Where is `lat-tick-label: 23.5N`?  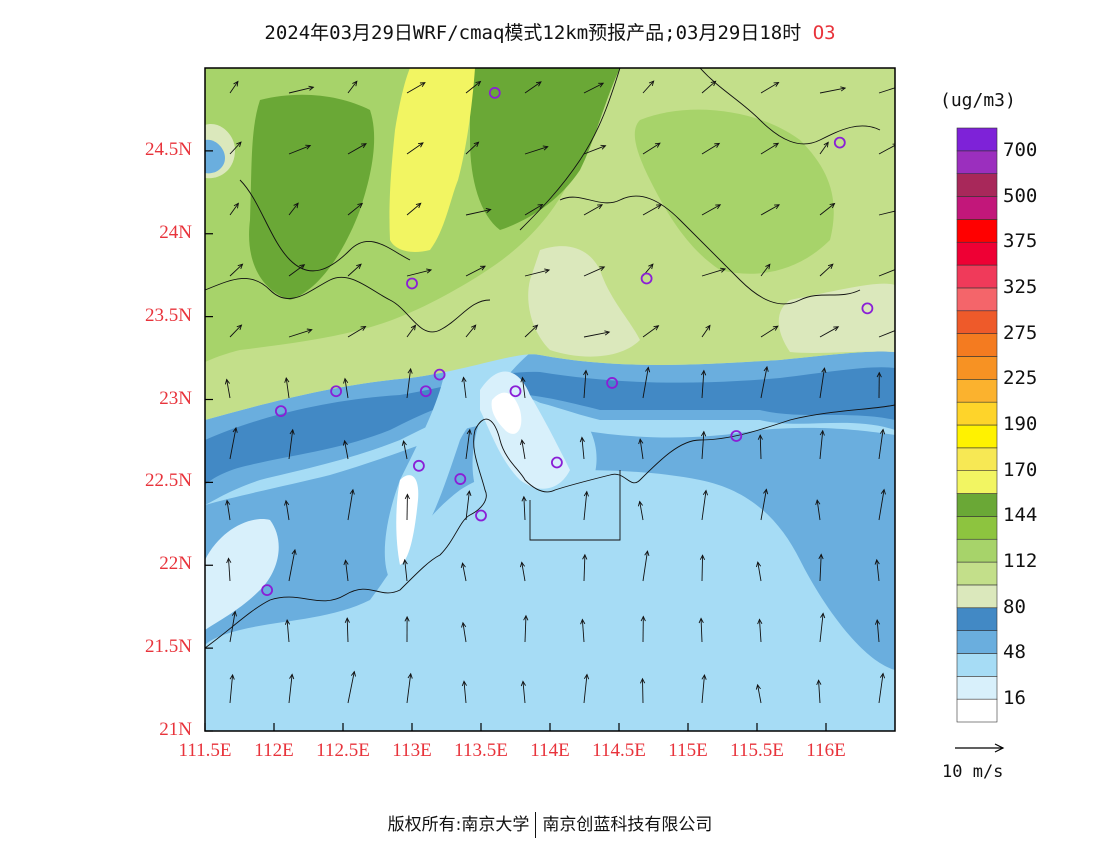 lat-tick-label: 23.5N is located at coordinates (168, 315).